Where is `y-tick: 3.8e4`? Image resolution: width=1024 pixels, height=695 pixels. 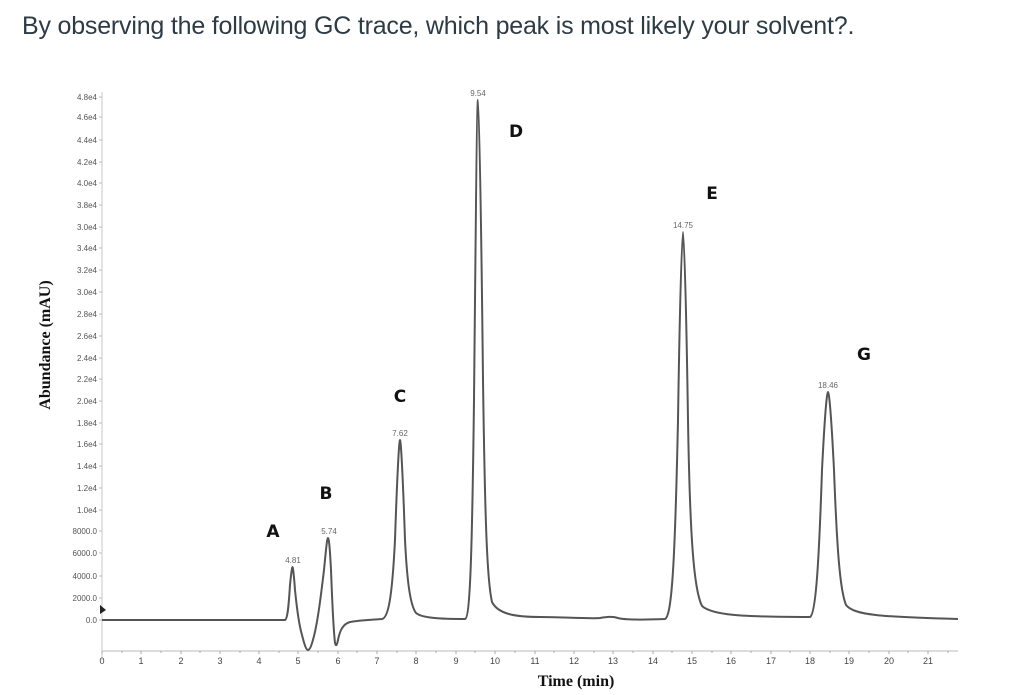 y-tick: 3.8e4 is located at coordinates (87, 205).